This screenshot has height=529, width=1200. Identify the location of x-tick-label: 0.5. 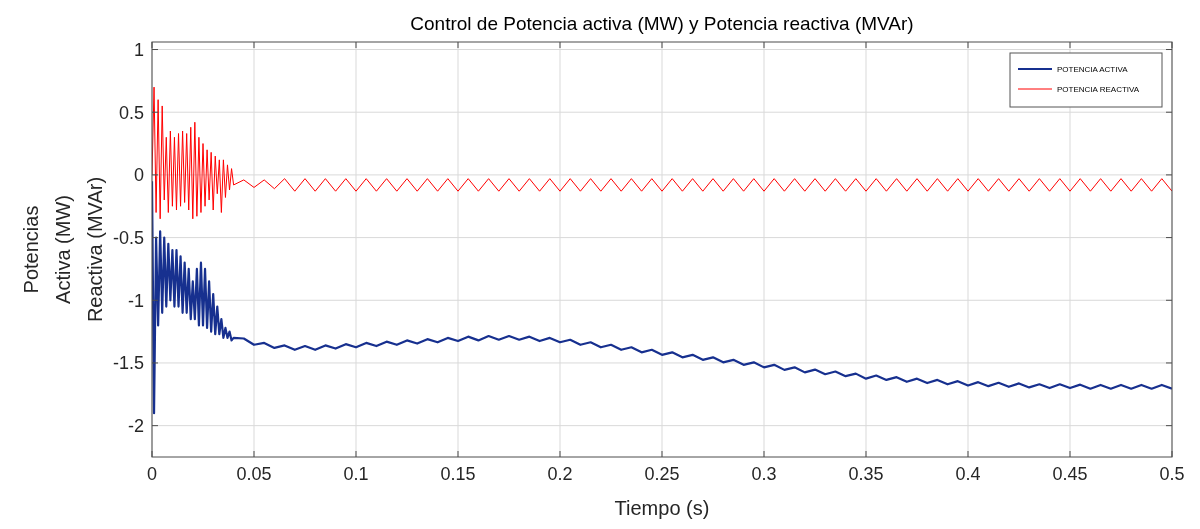
(1172, 474).